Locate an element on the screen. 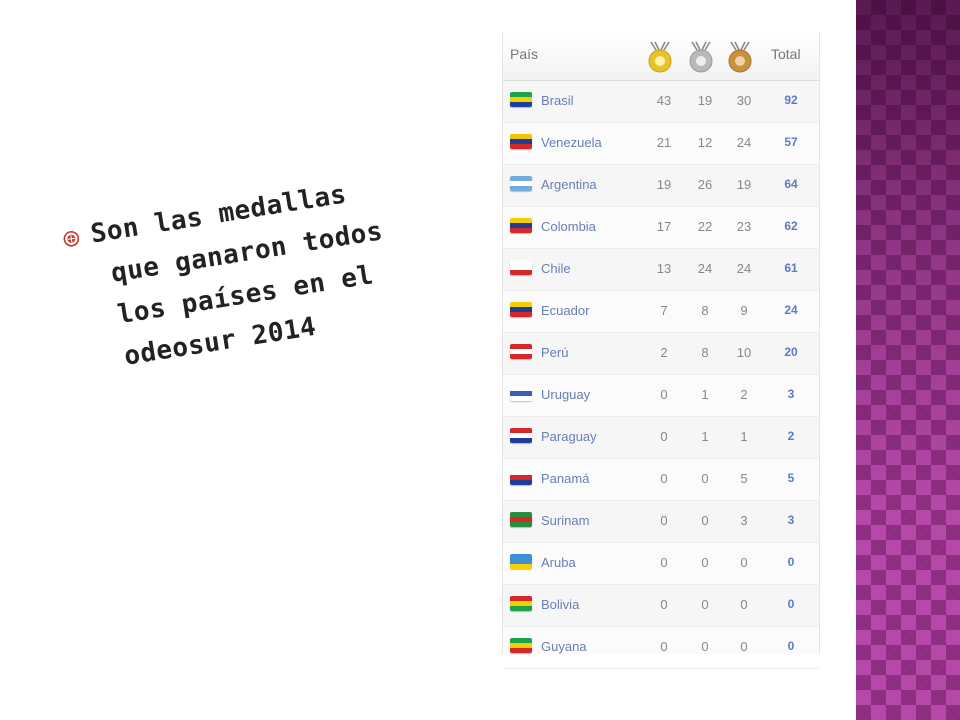  table-row: Ecuador 7 8 9 24 is located at coordinates (661, 312).